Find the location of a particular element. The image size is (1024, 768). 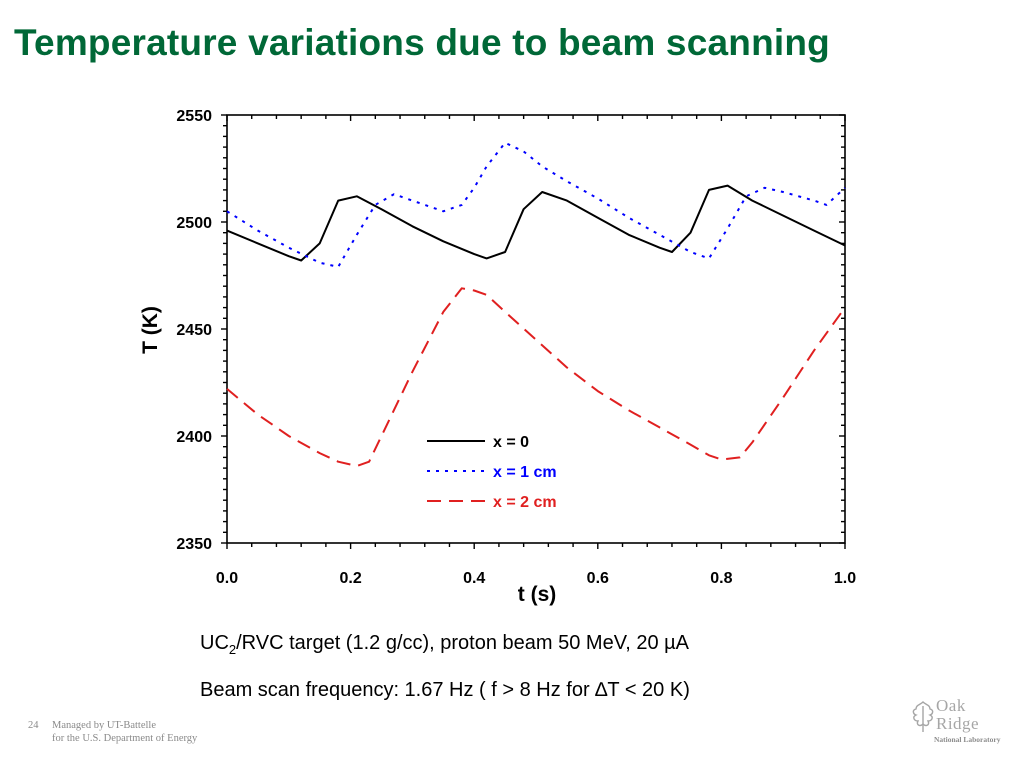

y-tick-label: 2550 is located at coordinates (194, 116).